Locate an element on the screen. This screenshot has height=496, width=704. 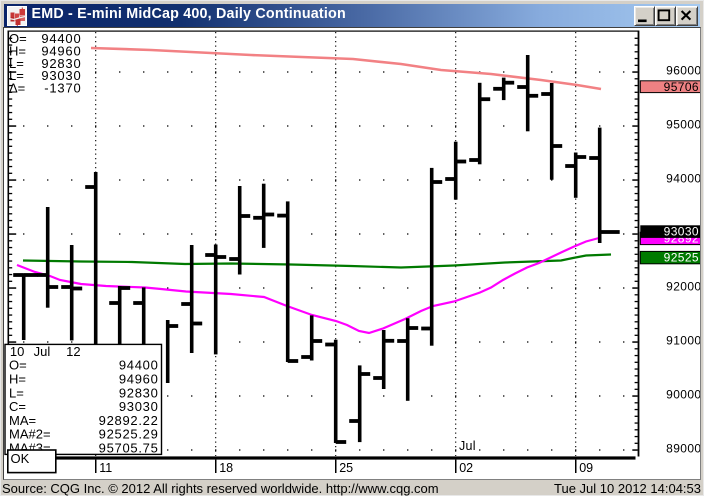
svg-text: 12 is located at coordinates (73, 351).